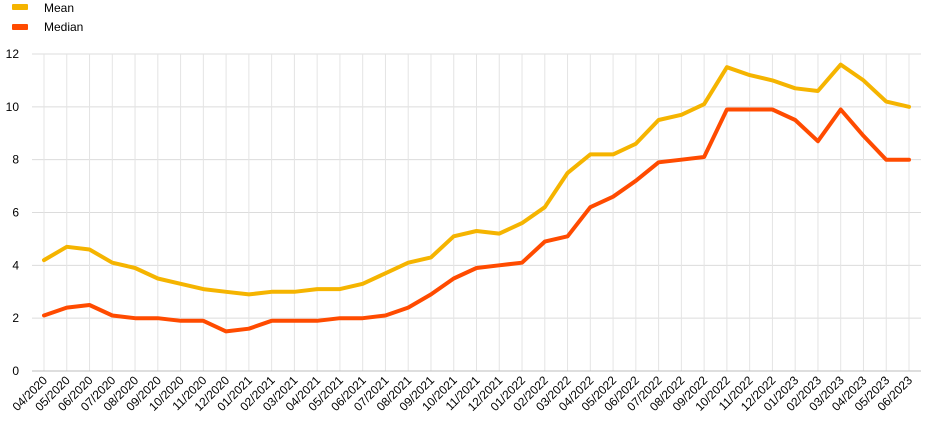 Image resolution: width=945 pixels, height=427 pixels. What do you see at coordinates (15, 160) in the screenshot?
I see `y-tick-label: 8` at bounding box center [15, 160].